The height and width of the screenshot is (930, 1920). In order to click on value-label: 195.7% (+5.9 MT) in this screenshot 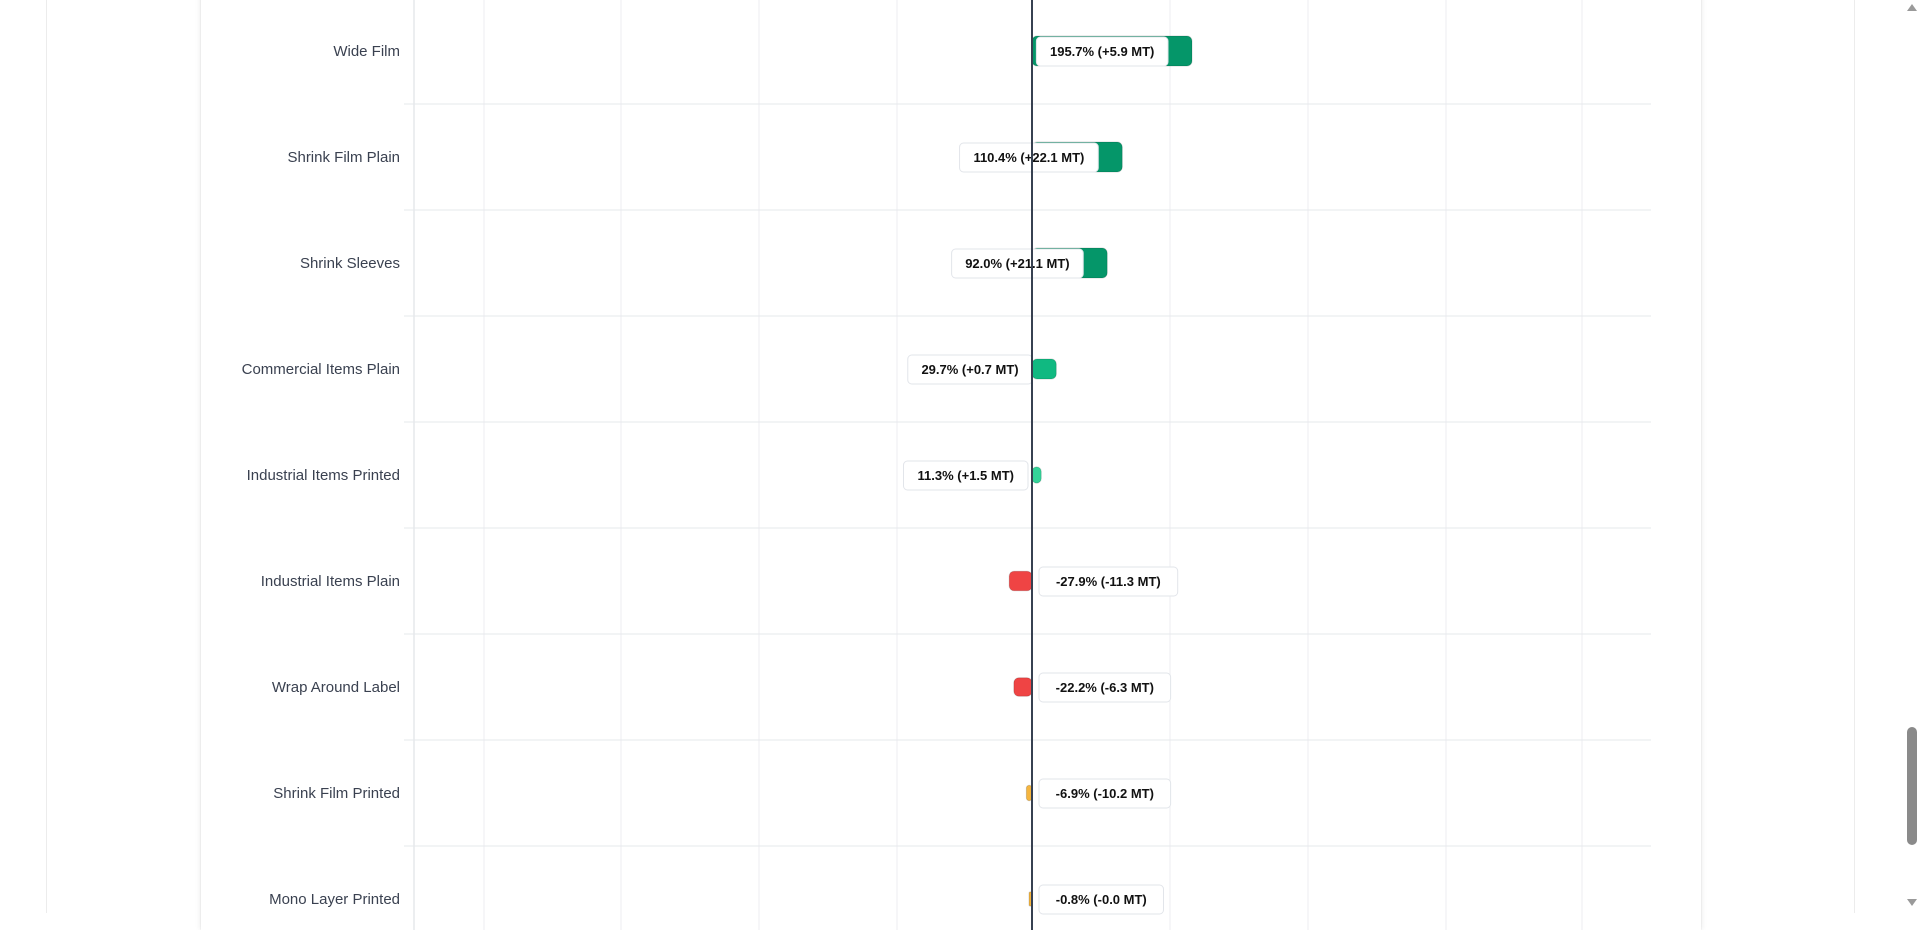, I will do `click(1102, 51)`.